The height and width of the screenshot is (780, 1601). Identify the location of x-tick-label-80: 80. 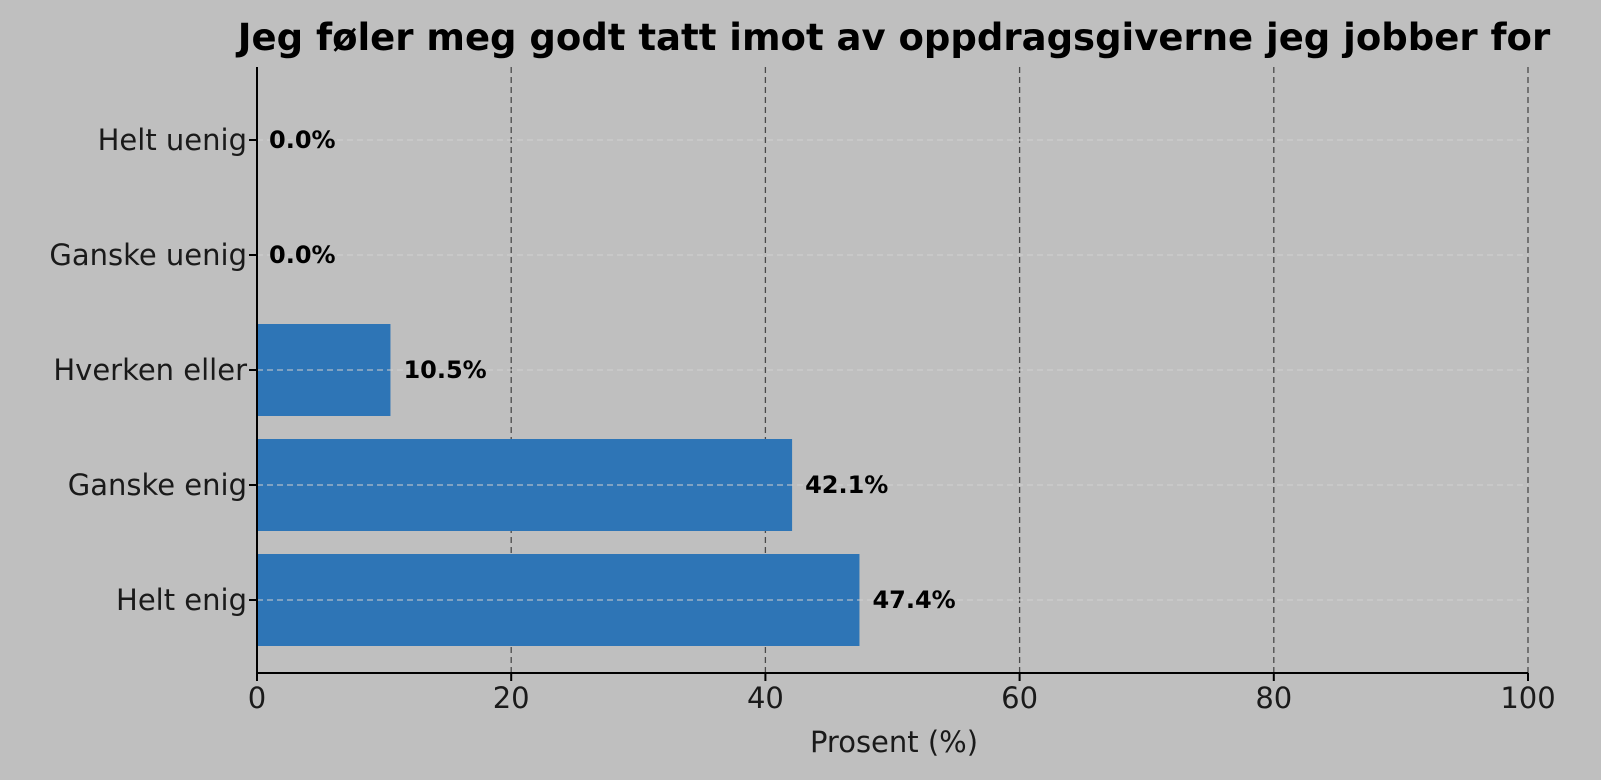
(1273, 698).